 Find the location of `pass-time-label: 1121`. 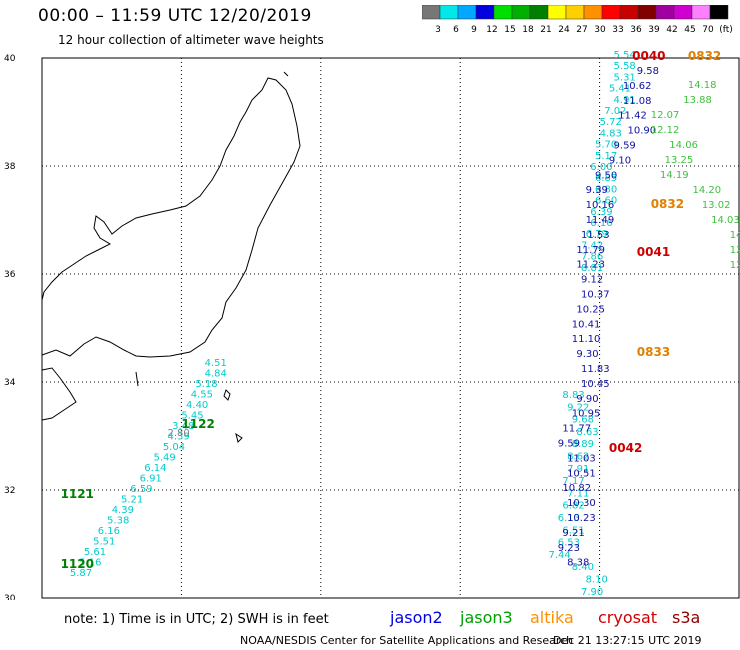

pass-time-label: 1121 is located at coordinates (77, 494).